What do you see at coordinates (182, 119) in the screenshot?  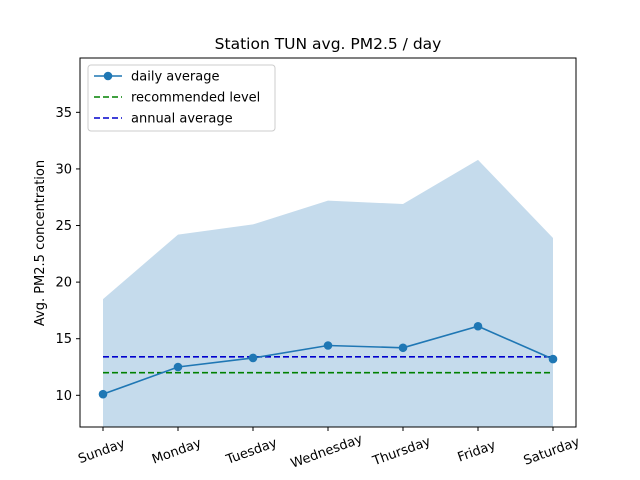 I see `legend-label-annual-average: annual average` at bounding box center [182, 119].